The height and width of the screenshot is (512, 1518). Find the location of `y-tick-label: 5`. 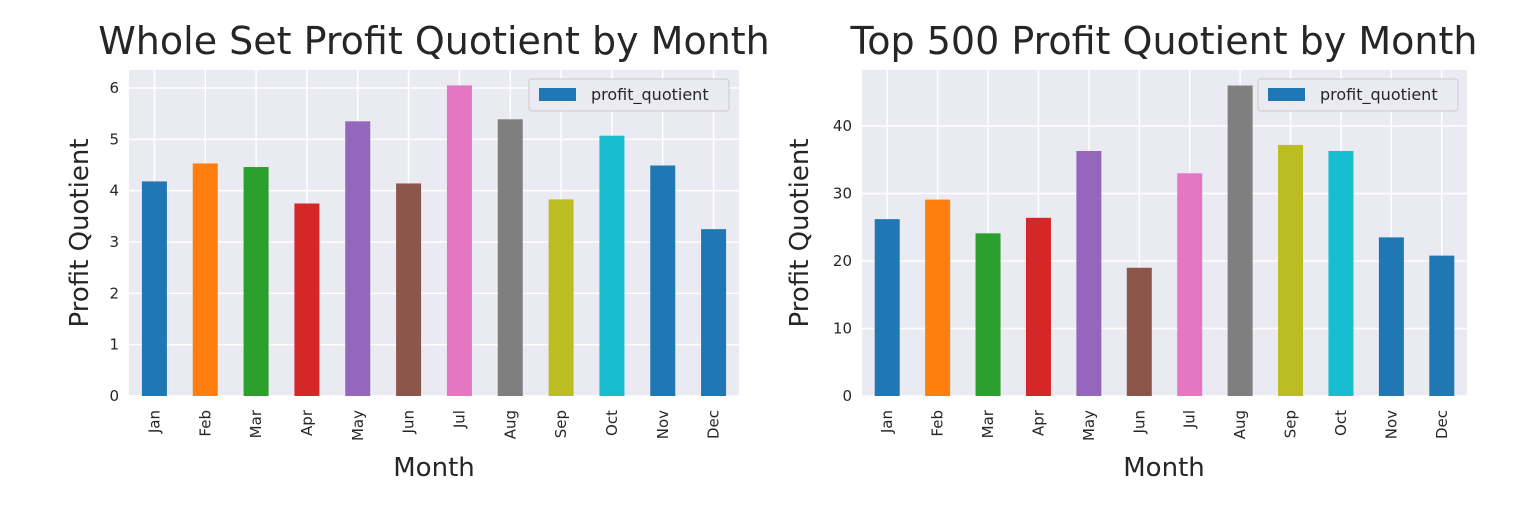

y-tick-label: 5 is located at coordinates (114, 139).